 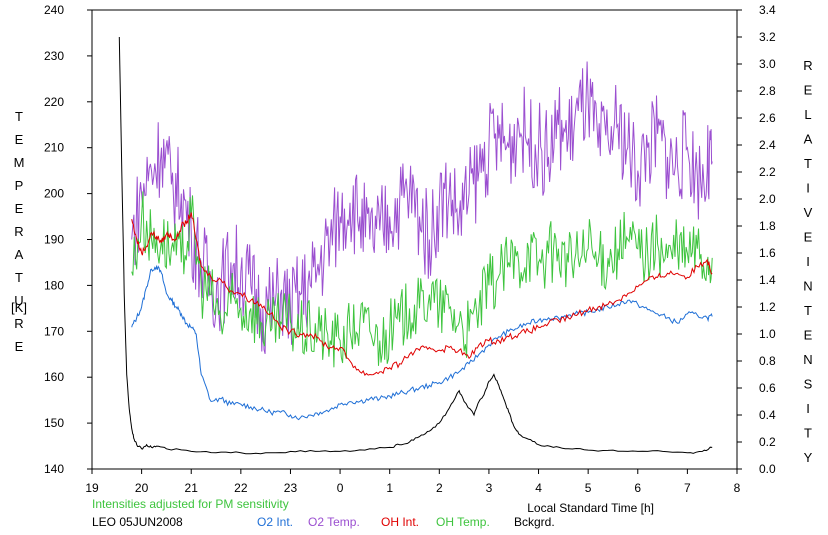 I want to click on left-tick-label: 170, so click(x=54, y=331).